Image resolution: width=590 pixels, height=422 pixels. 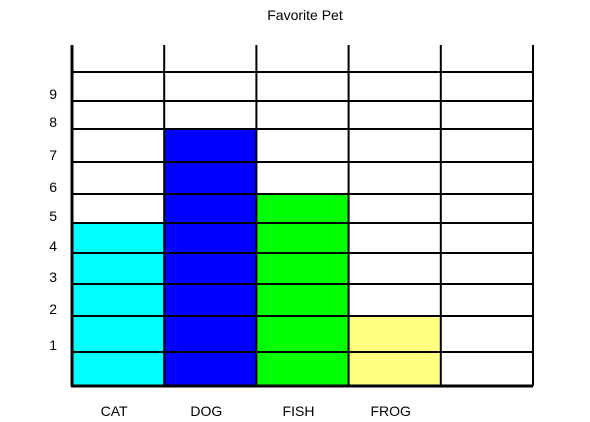 I want to click on bar-cat, so click(x=118, y=304).